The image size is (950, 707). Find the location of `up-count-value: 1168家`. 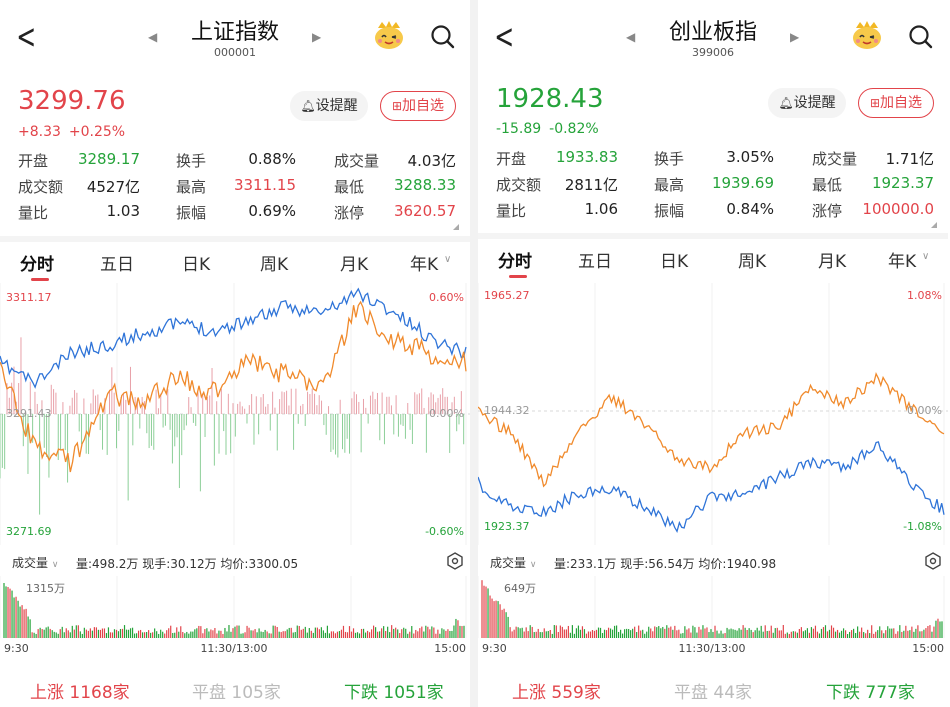

up-count-value: 1168家 is located at coordinates (99, 693).